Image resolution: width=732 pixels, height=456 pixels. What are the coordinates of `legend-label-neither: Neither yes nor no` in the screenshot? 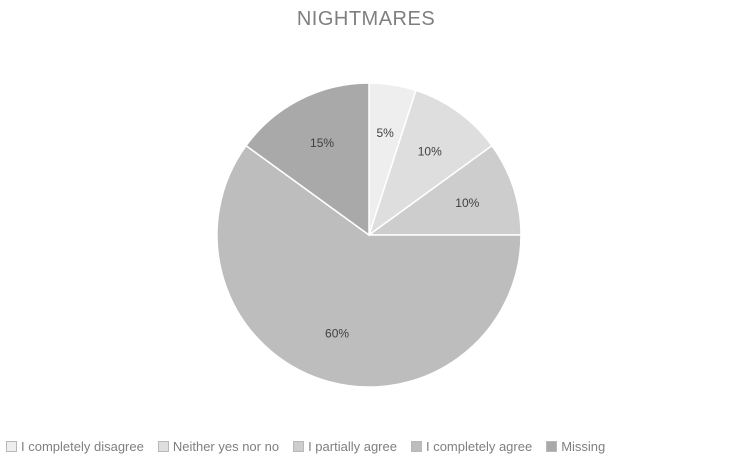 It's located at (226, 446).